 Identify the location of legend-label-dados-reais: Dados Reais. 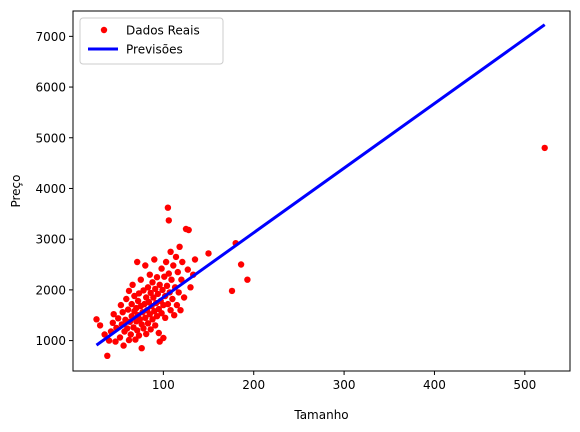
(163, 31).